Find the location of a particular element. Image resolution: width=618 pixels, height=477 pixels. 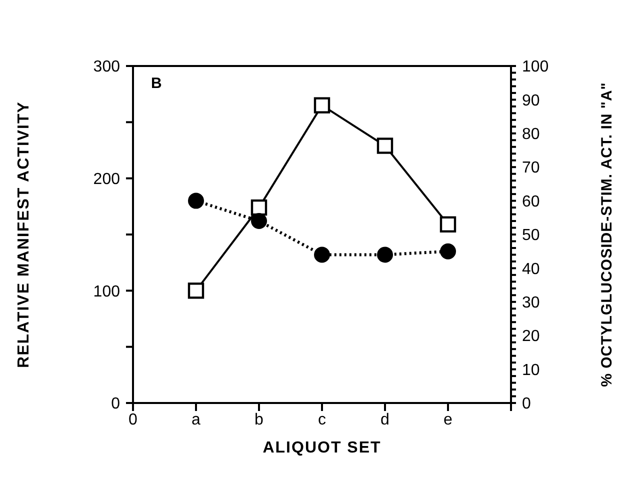

y2-tick-label: 40 is located at coordinates (531, 269).